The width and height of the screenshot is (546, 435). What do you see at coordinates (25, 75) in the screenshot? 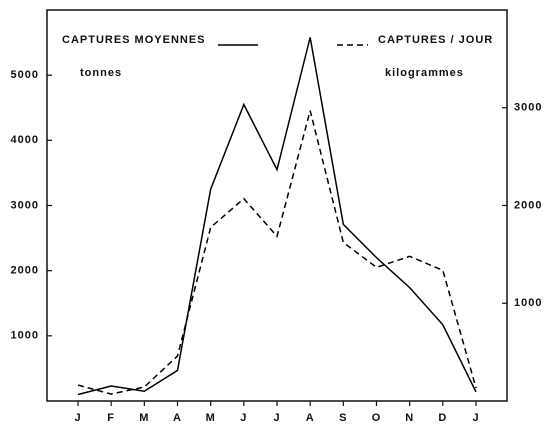
I see `y-tick-label: 5000` at bounding box center [25, 75].